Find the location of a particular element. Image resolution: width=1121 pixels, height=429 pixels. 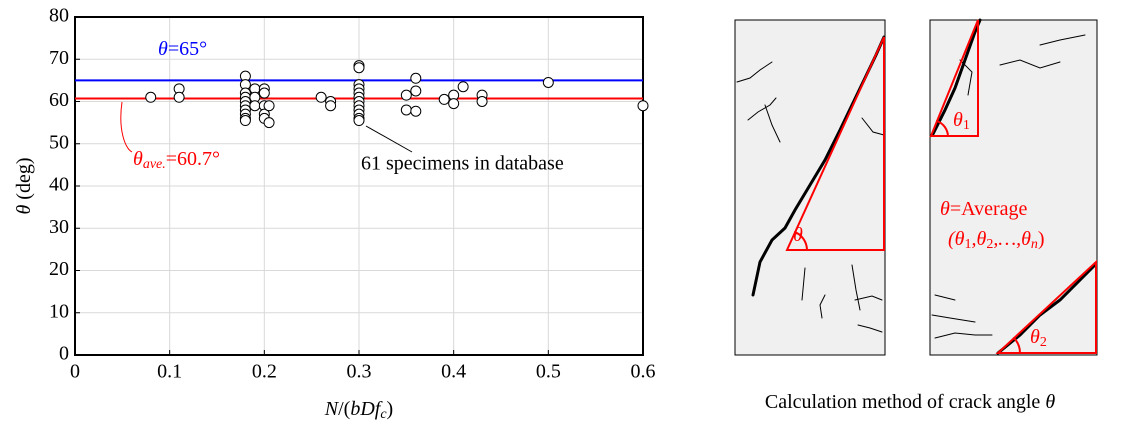

x-tick-label: 0.2 is located at coordinates (264, 372).